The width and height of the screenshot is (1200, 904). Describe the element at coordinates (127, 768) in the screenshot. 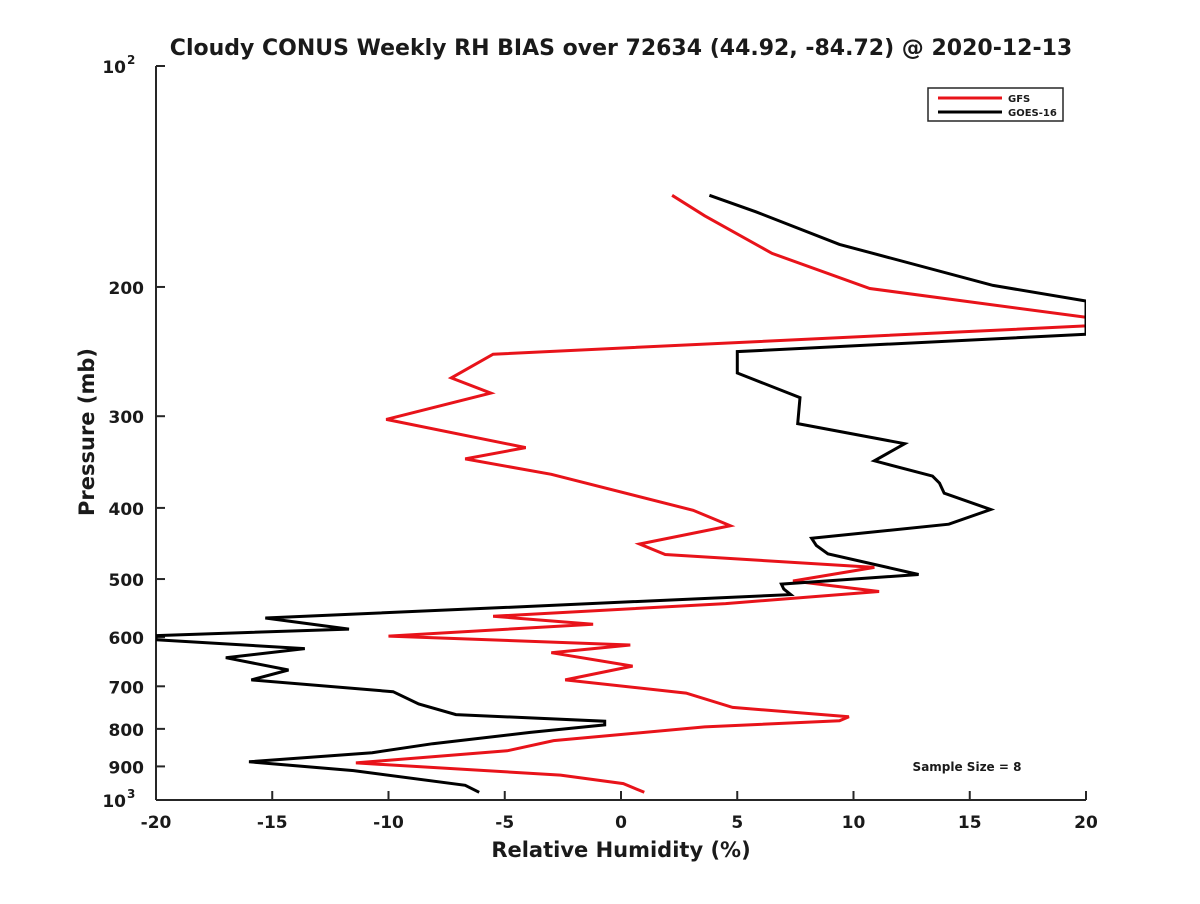

I see `y-tick-label: 900` at that location.